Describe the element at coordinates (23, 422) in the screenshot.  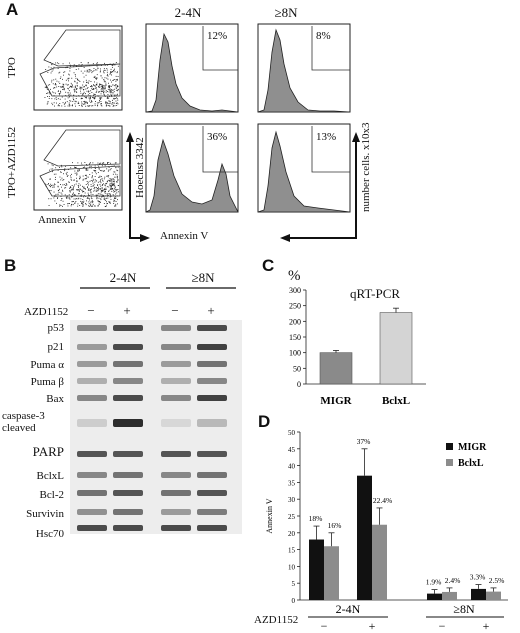
I see `protein-label-caspase3: caspase-3 cleaved` at that location.